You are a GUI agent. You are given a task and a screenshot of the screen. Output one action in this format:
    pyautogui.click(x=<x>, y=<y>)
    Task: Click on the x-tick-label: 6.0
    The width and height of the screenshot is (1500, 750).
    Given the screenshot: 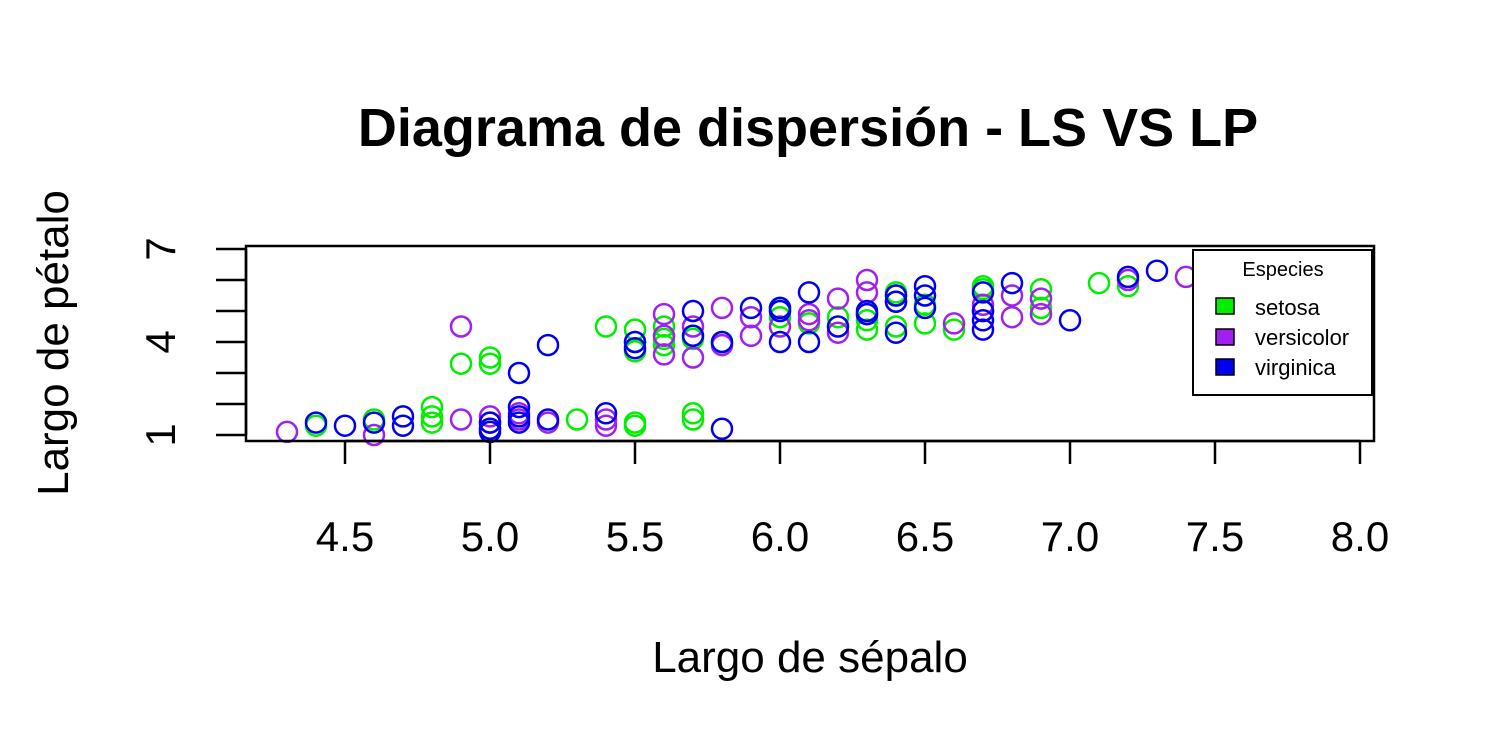 What is the action you would take?
    pyautogui.click(x=780, y=536)
    